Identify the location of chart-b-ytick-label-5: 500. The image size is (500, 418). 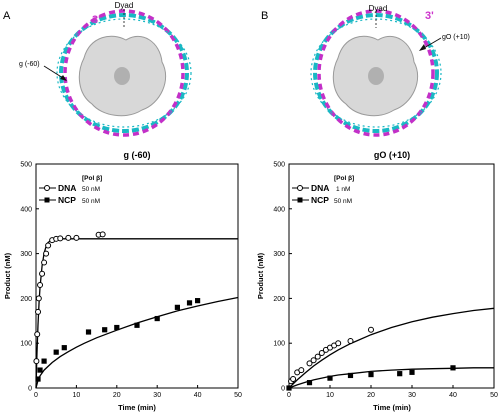
(279, 165).